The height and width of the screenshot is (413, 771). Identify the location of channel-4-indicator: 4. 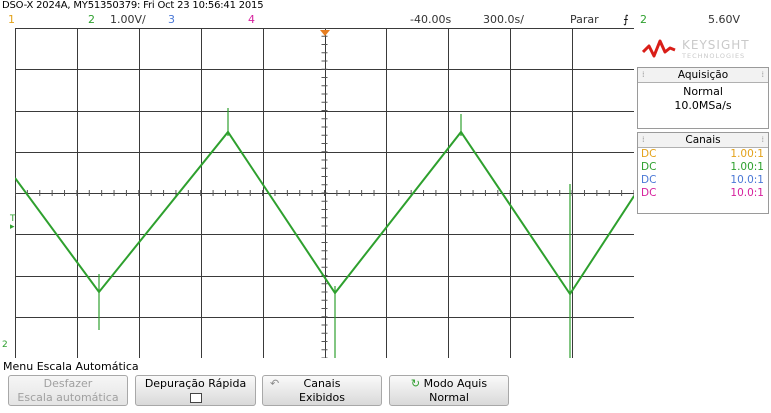
(251, 19).